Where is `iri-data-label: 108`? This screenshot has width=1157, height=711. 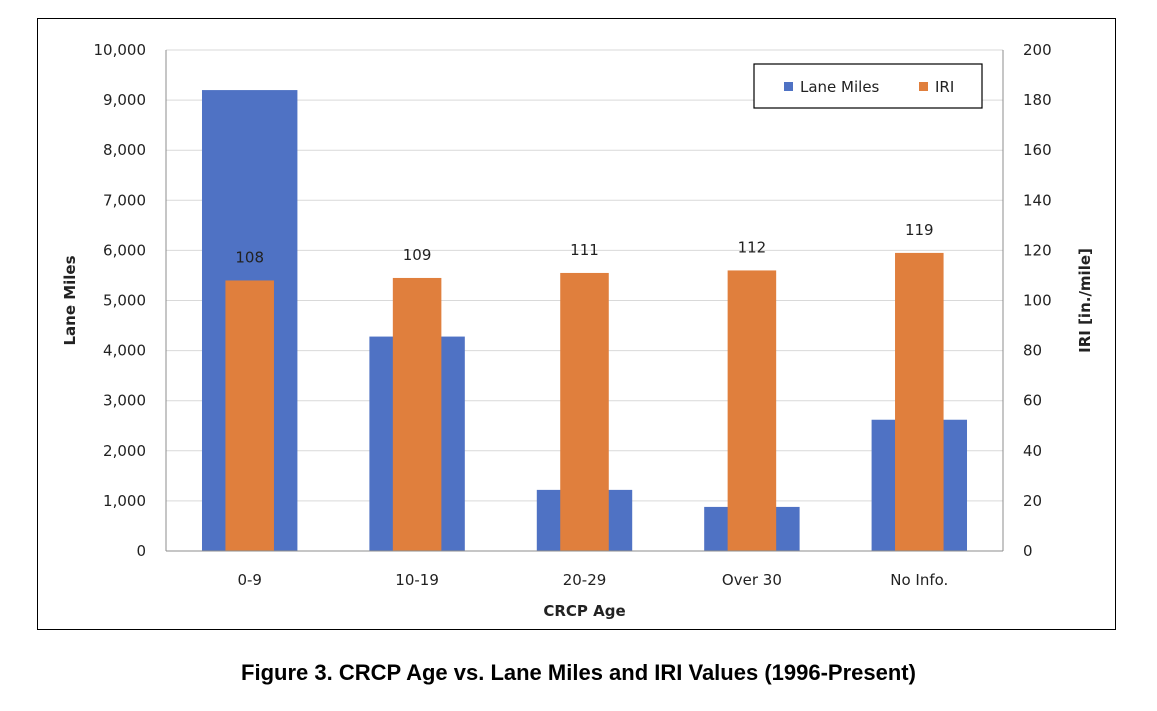
iri-data-label: 108 is located at coordinates (249, 257).